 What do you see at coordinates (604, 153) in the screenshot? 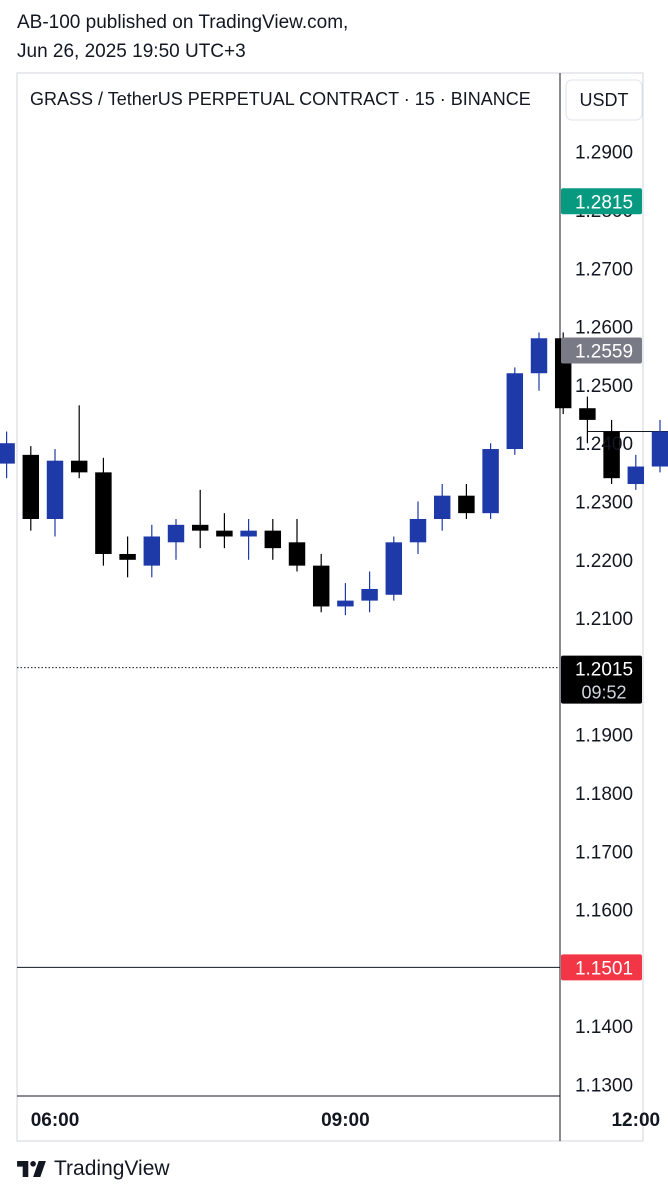
I see `y-tick-label: 1.2900` at bounding box center [604, 153].